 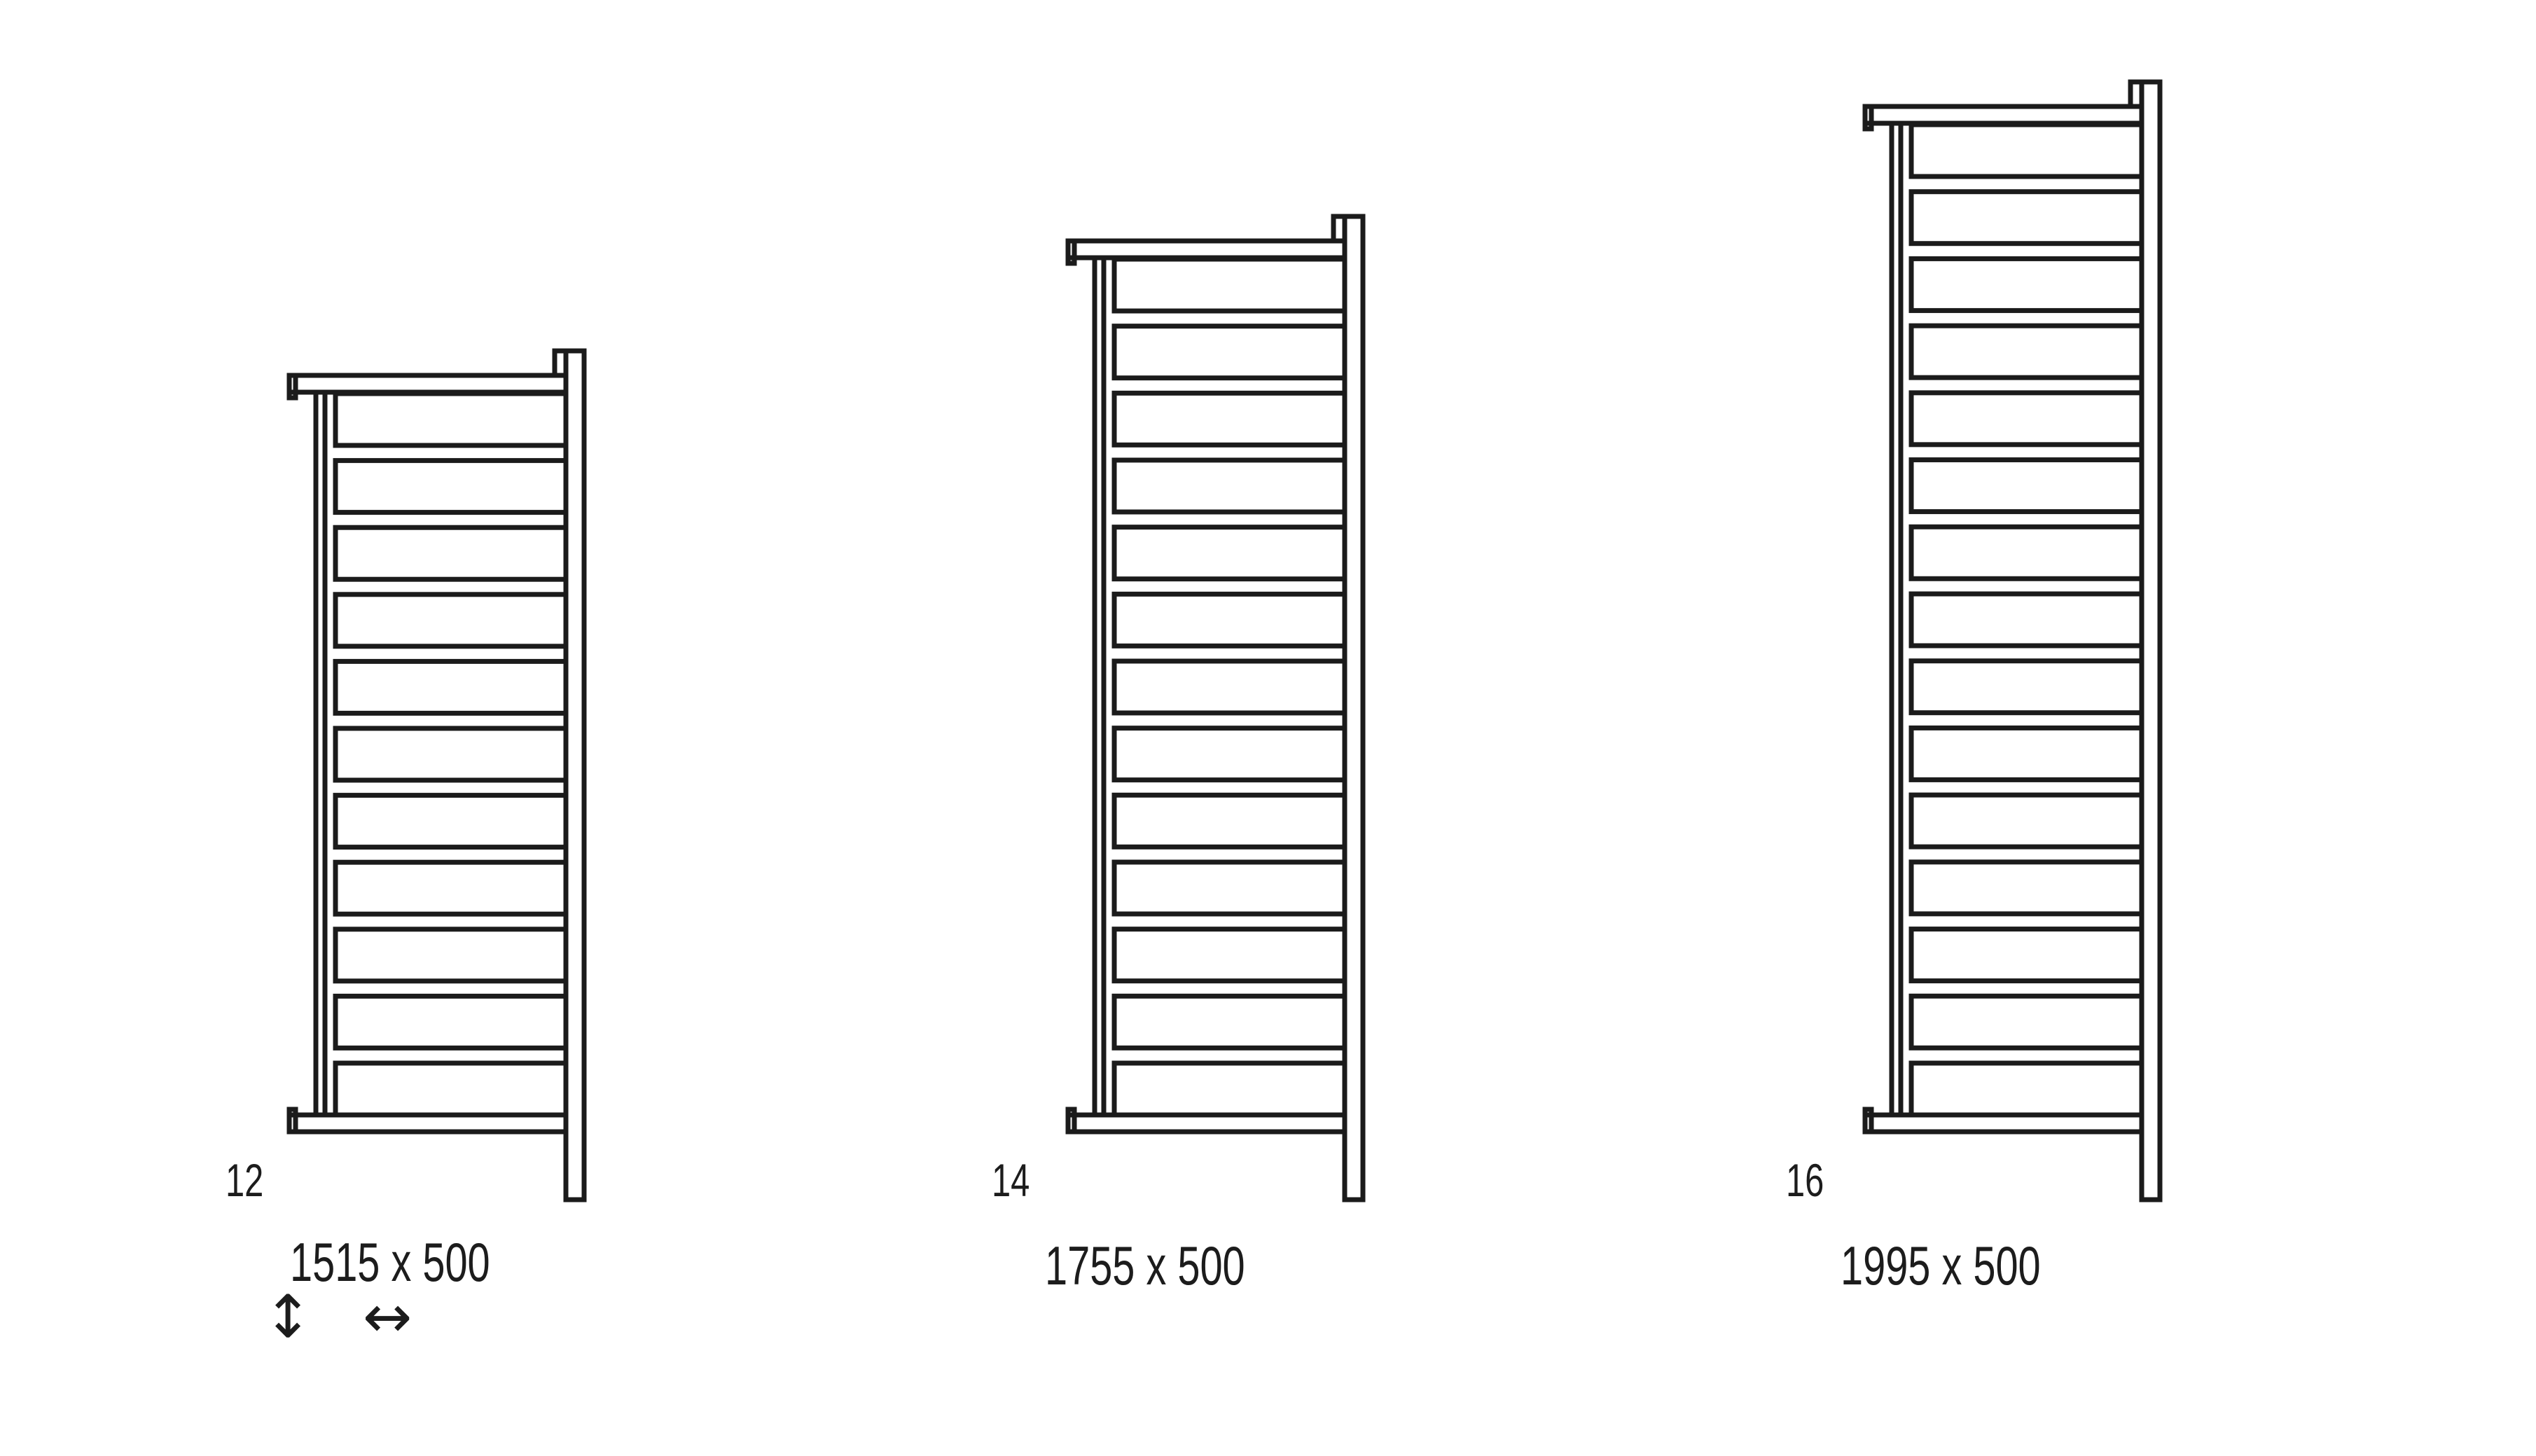 What do you see at coordinates (1145, 1265) in the screenshot?
I see `radiator-dimensions-label: 1755 x 500` at bounding box center [1145, 1265].